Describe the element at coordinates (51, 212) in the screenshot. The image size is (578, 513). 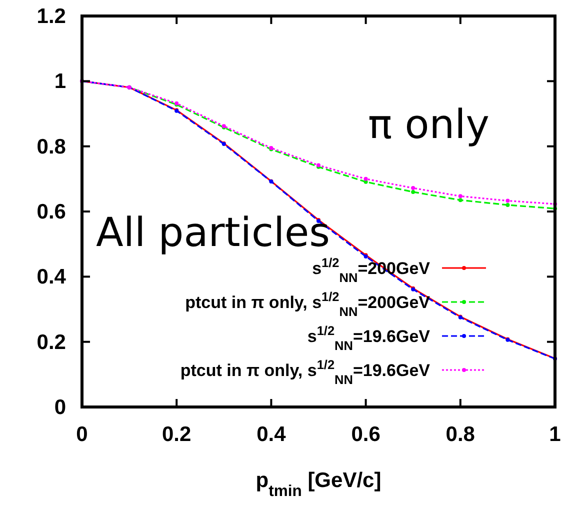
I see `y-tick-label: 0.6` at that location.